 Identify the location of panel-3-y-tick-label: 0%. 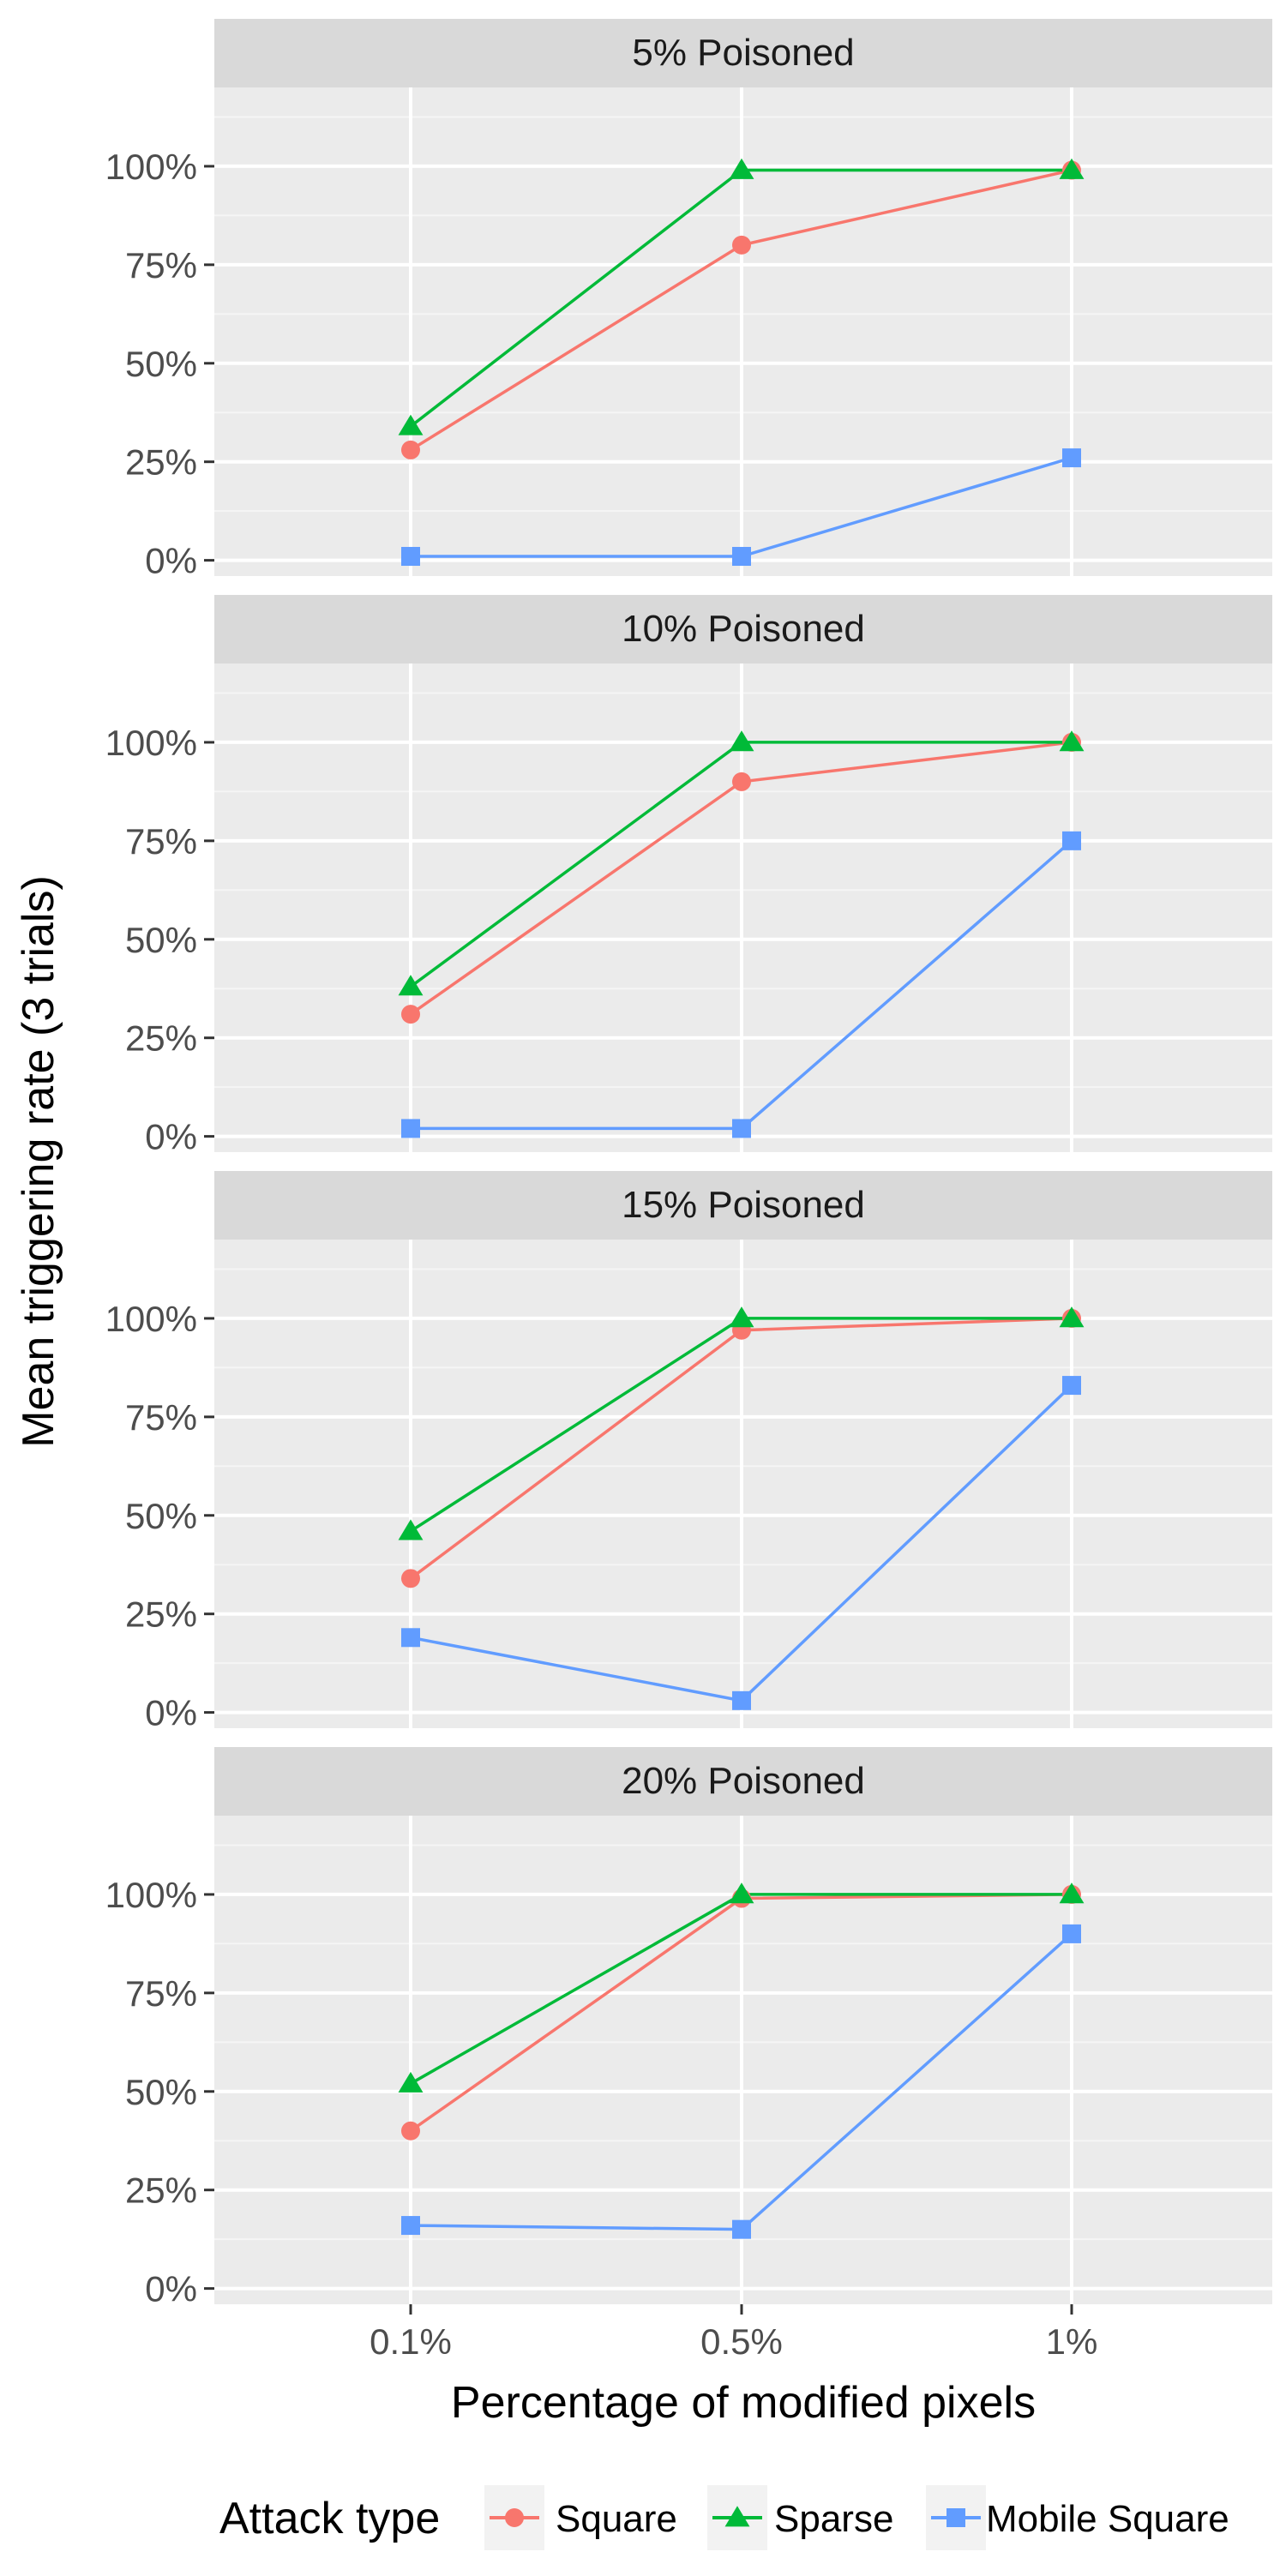
(171, 1713).